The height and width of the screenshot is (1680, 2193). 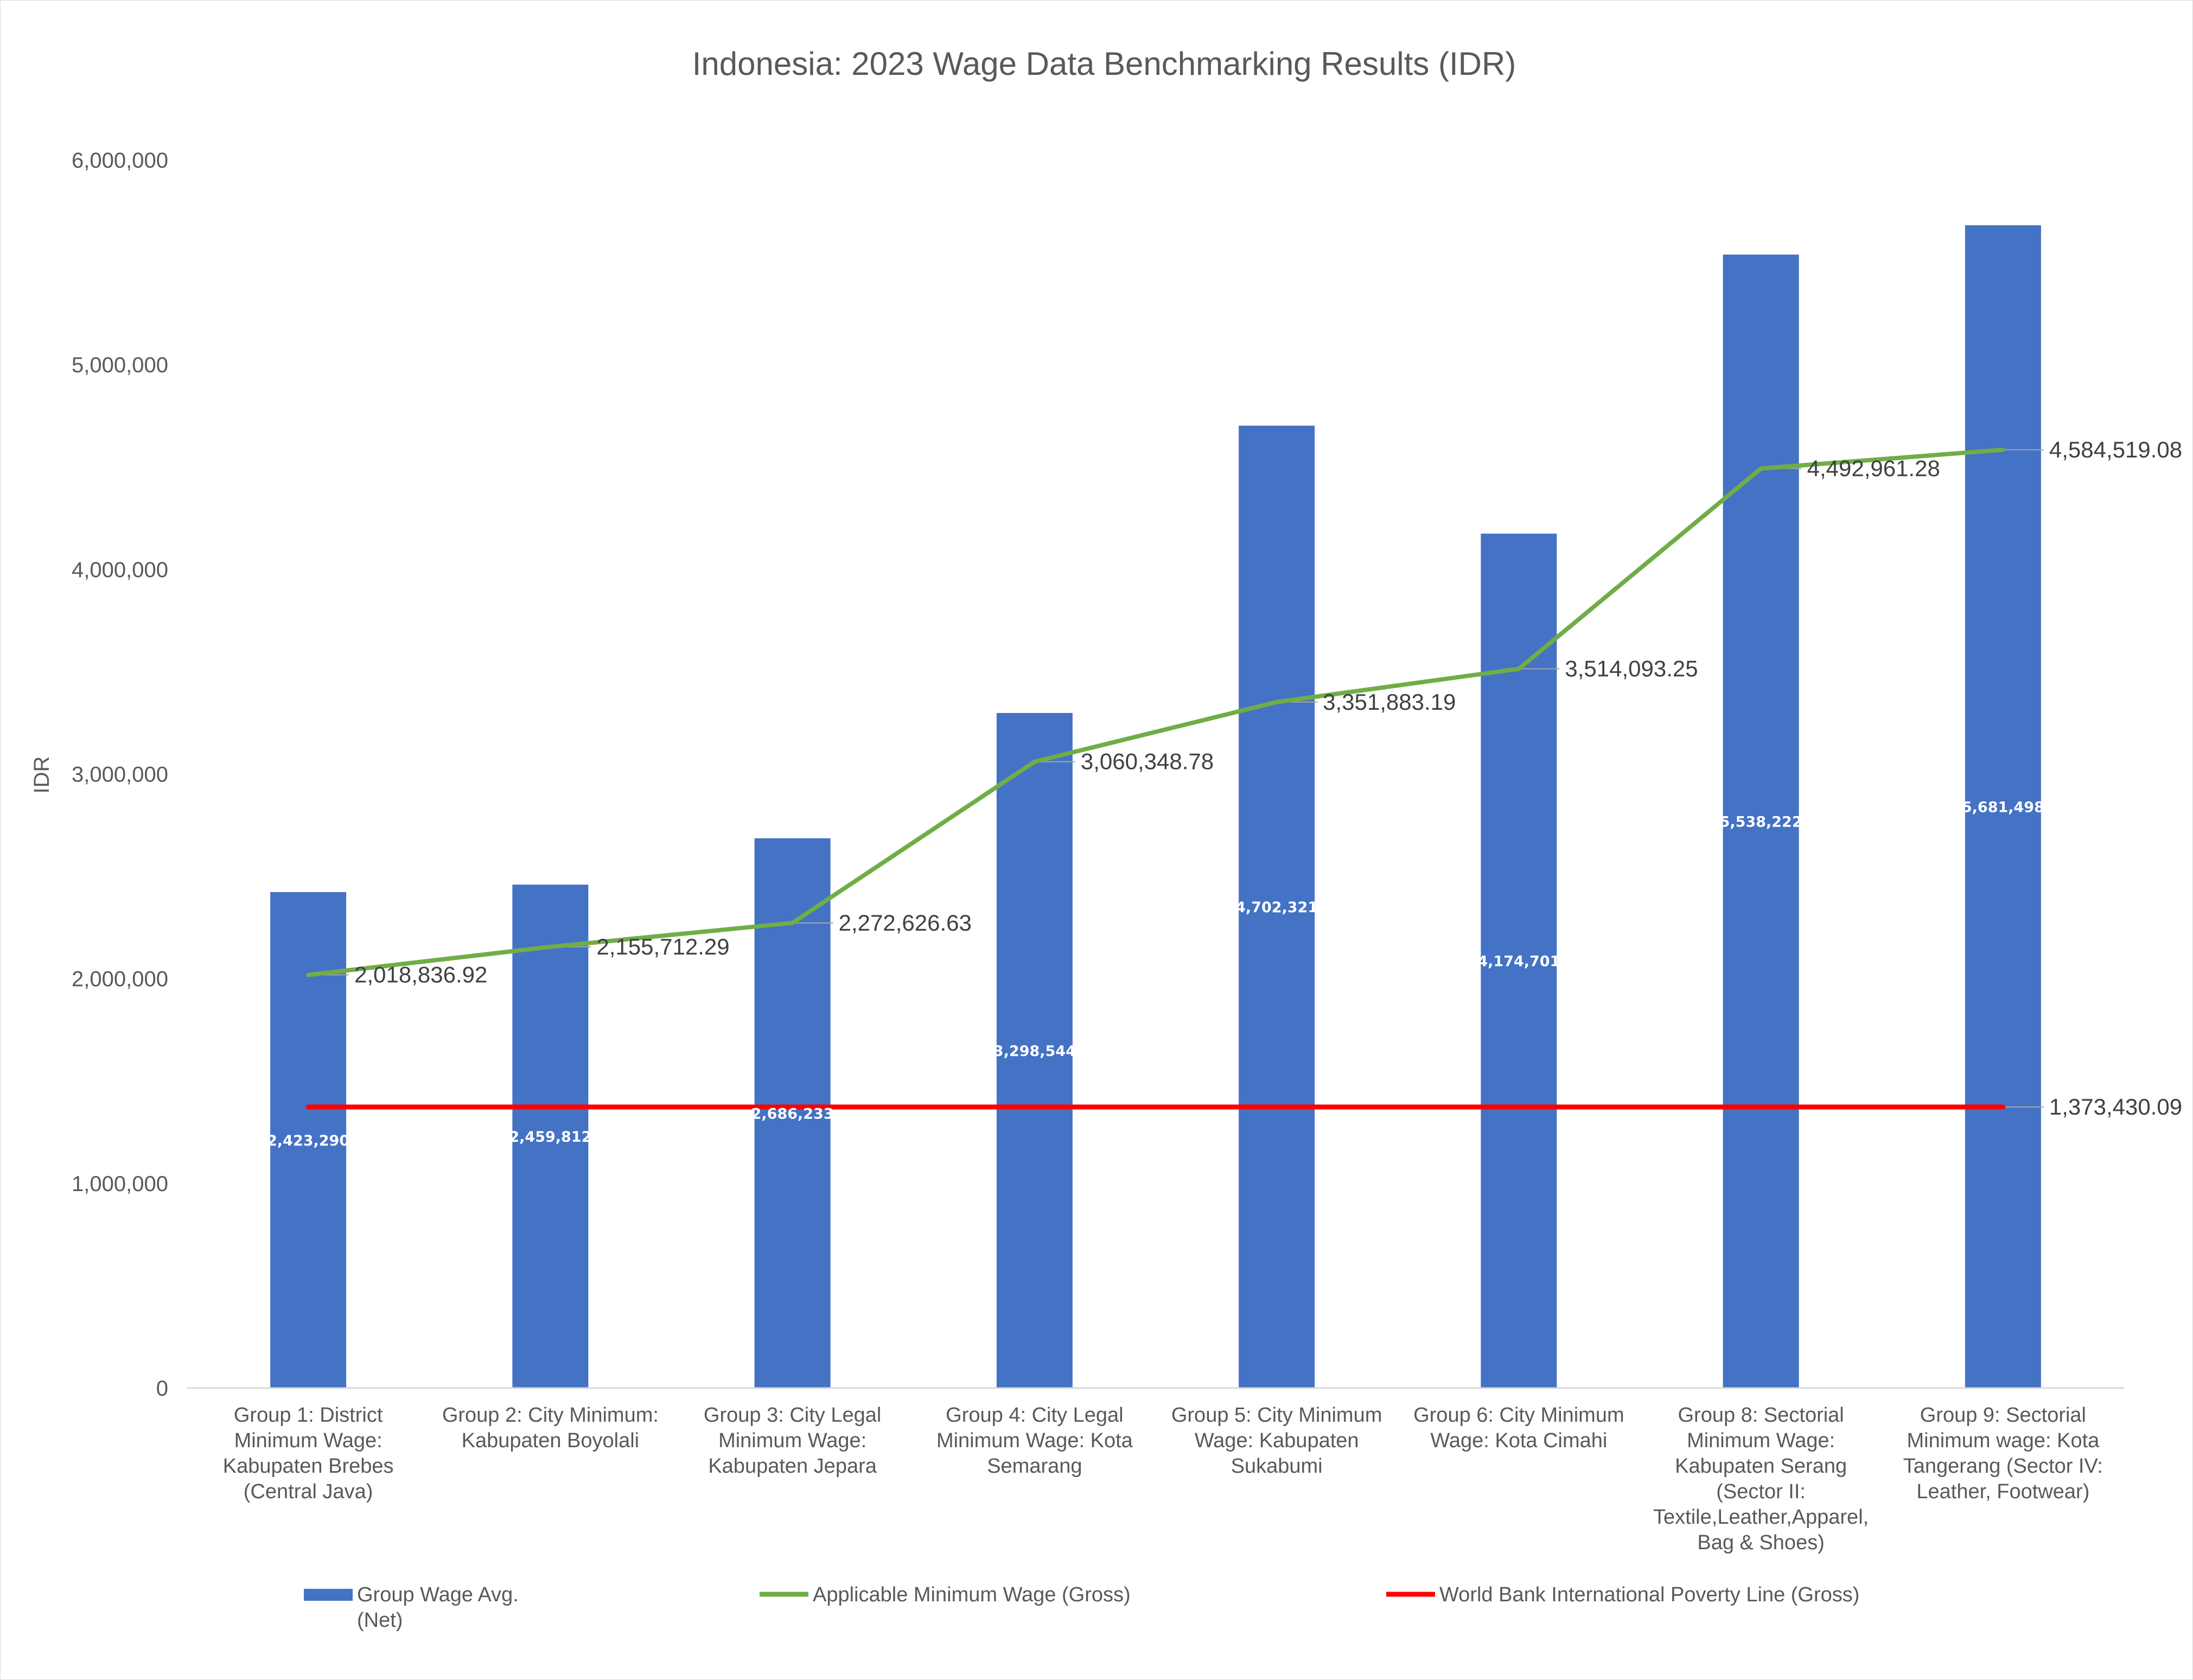 What do you see at coordinates (972, 1594) in the screenshot?
I see `legend-label: Applicable Minimum Wage (Gross)` at bounding box center [972, 1594].